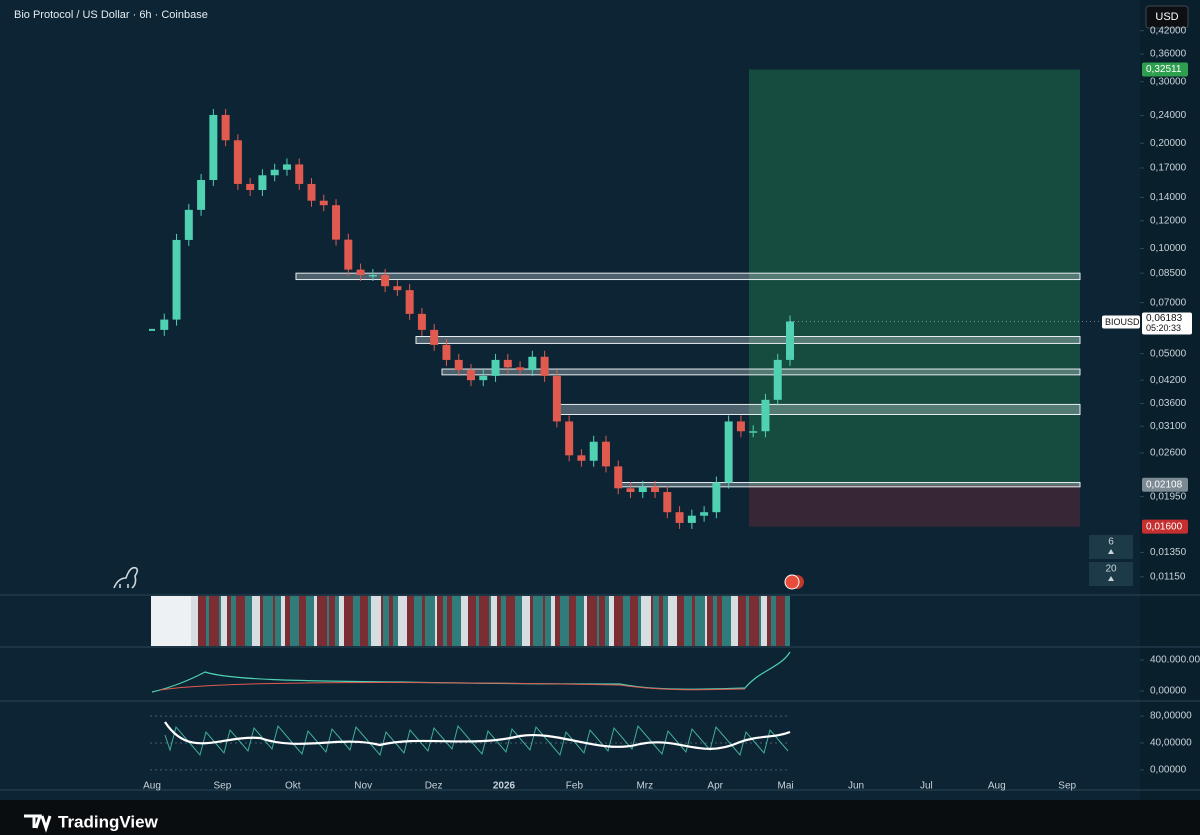 Image resolution: width=1200 pixels, height=835 pixels. I want to click on time-label: Feb, so click(575, 786).